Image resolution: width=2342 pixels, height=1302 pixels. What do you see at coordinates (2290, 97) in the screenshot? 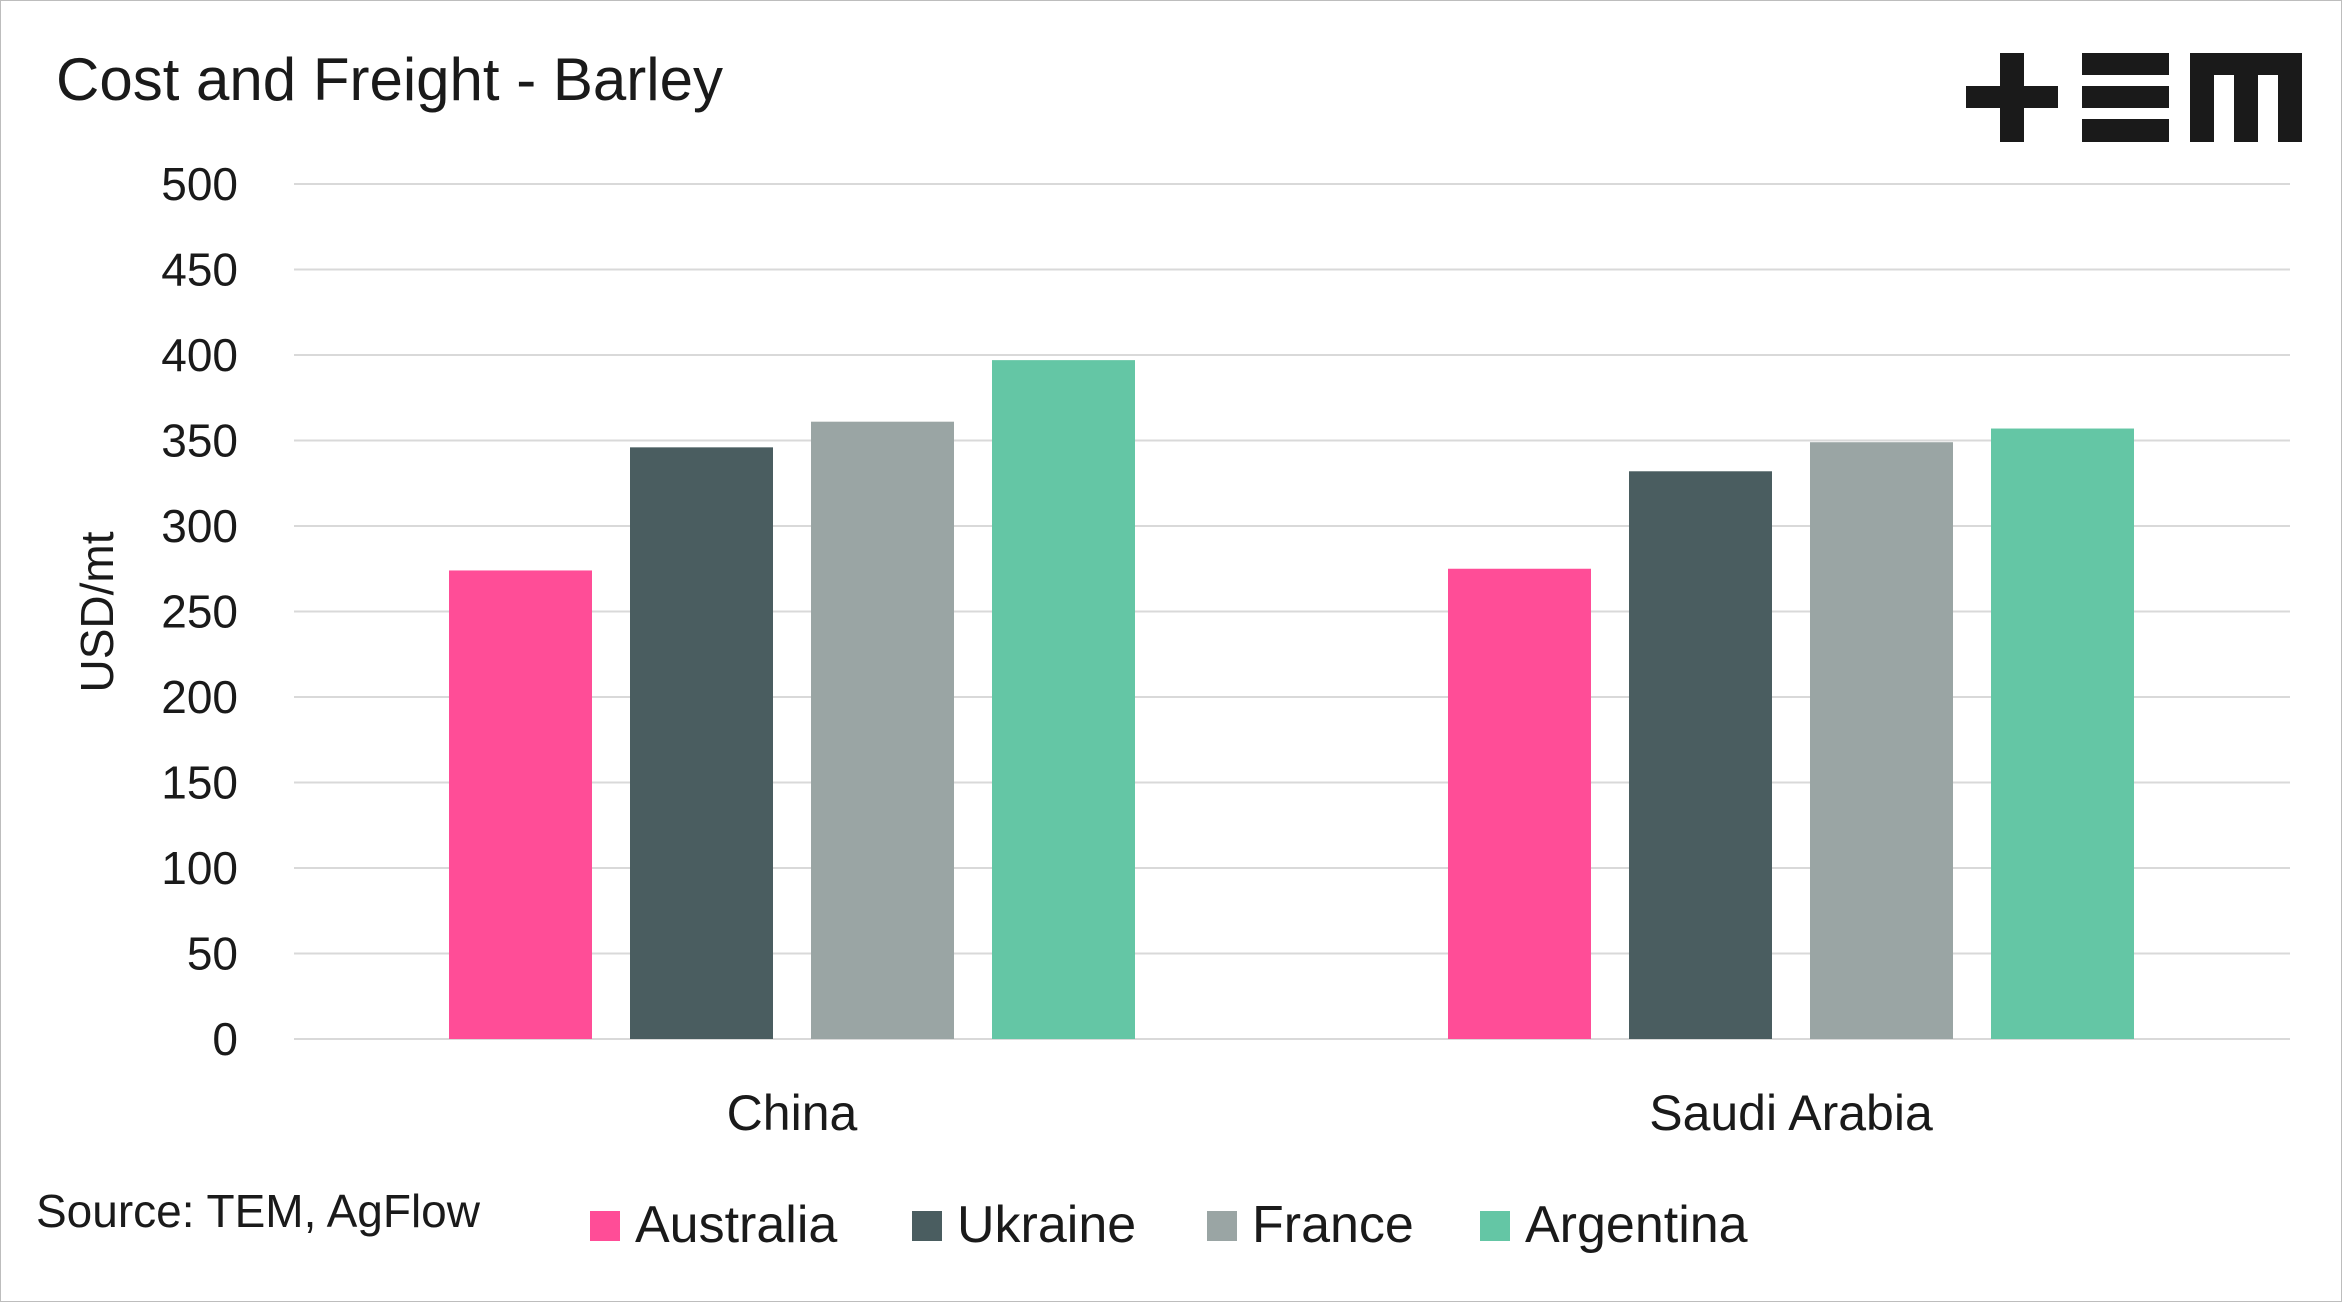
I see `logo-m-right-leg` at bounding box center [2290, 97].